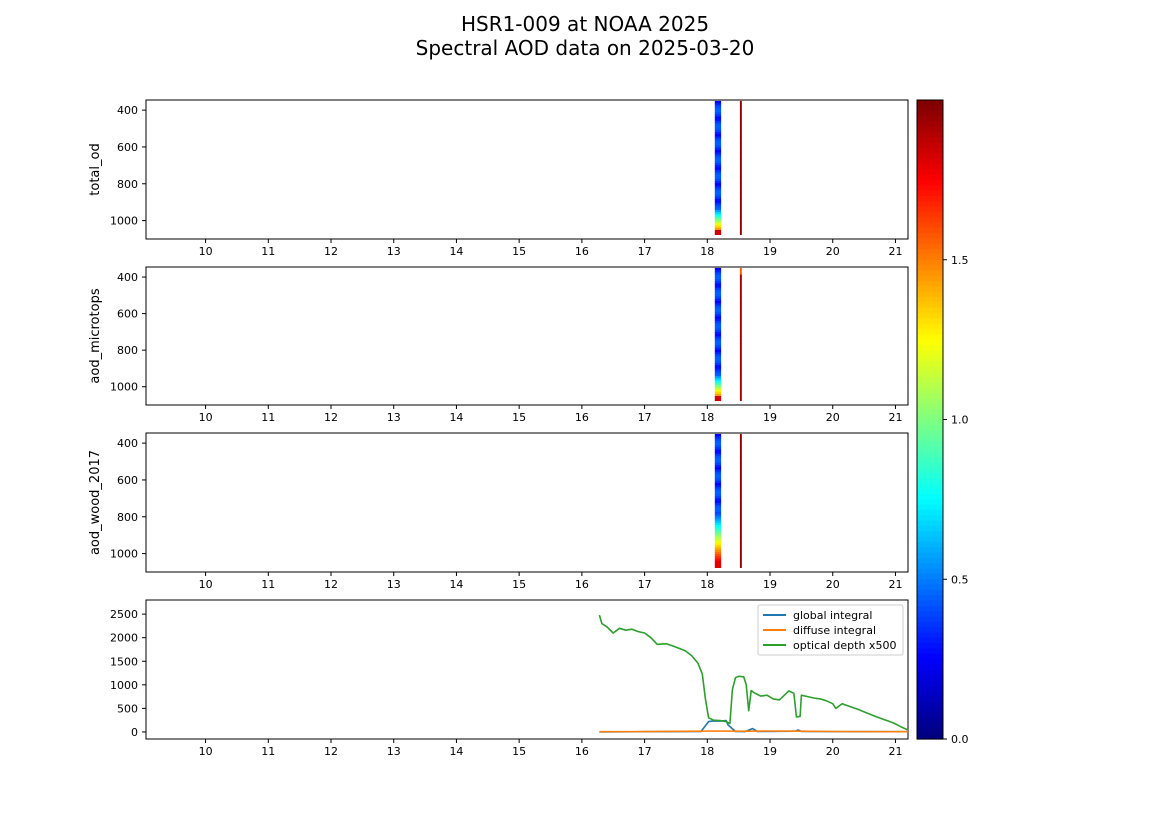  Describe the element at coordinates (456, 584) in the screenshot. I see `x-tick-label: 14` at that location.